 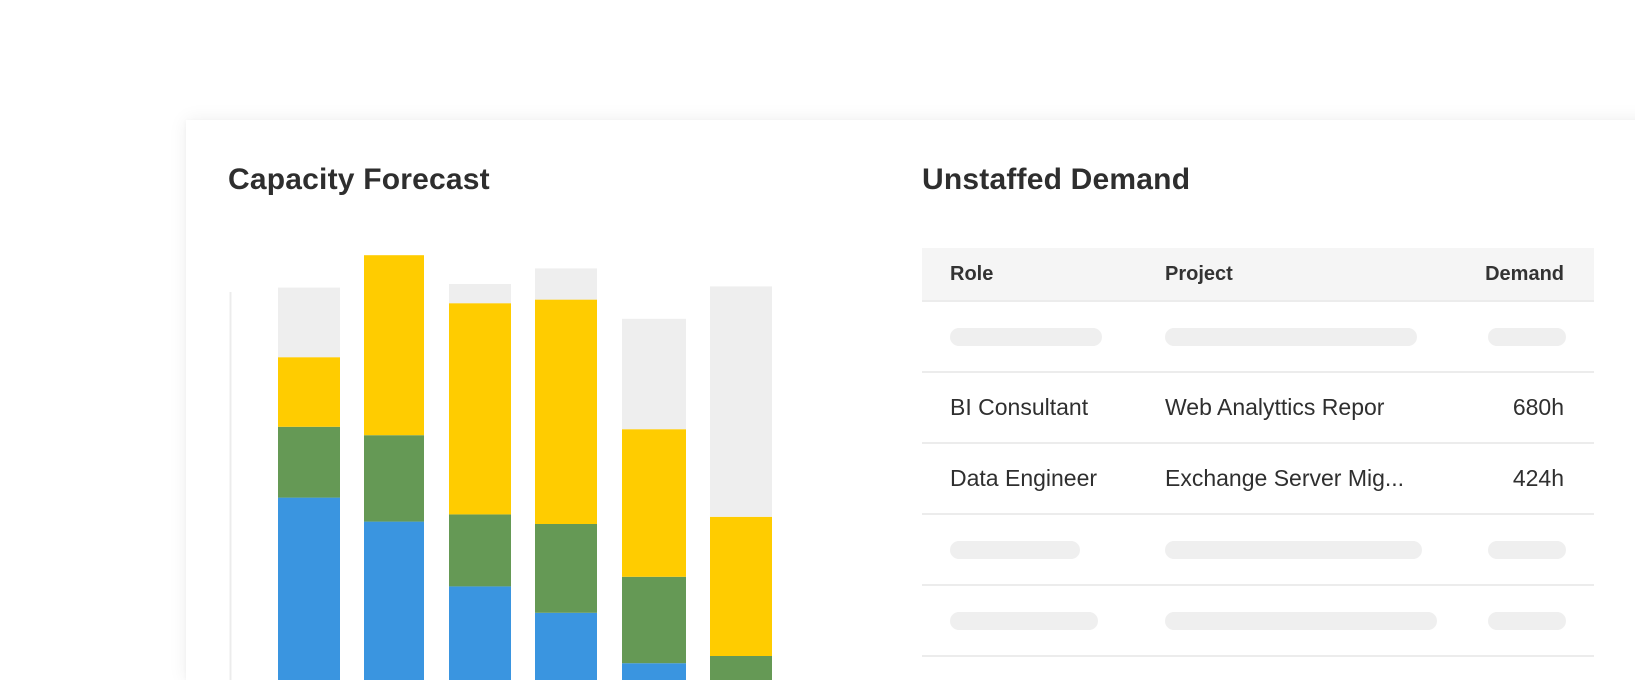 I want to click on capacity-forecast-title: Capacity Forecast, so click(x=359, y=179).